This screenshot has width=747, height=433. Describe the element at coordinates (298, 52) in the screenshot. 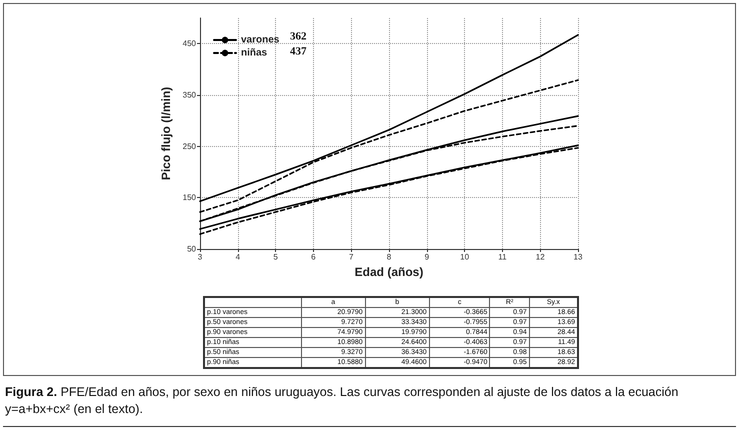

I see `annotation: 437` at that location.